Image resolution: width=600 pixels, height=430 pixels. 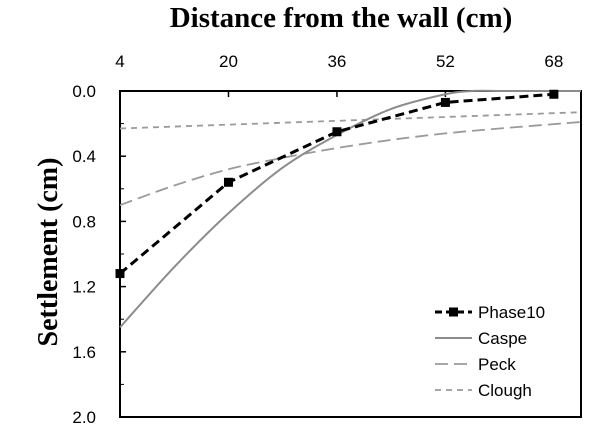 I want to click on y-tick-label: 1.6, so click(x=84, y=352).